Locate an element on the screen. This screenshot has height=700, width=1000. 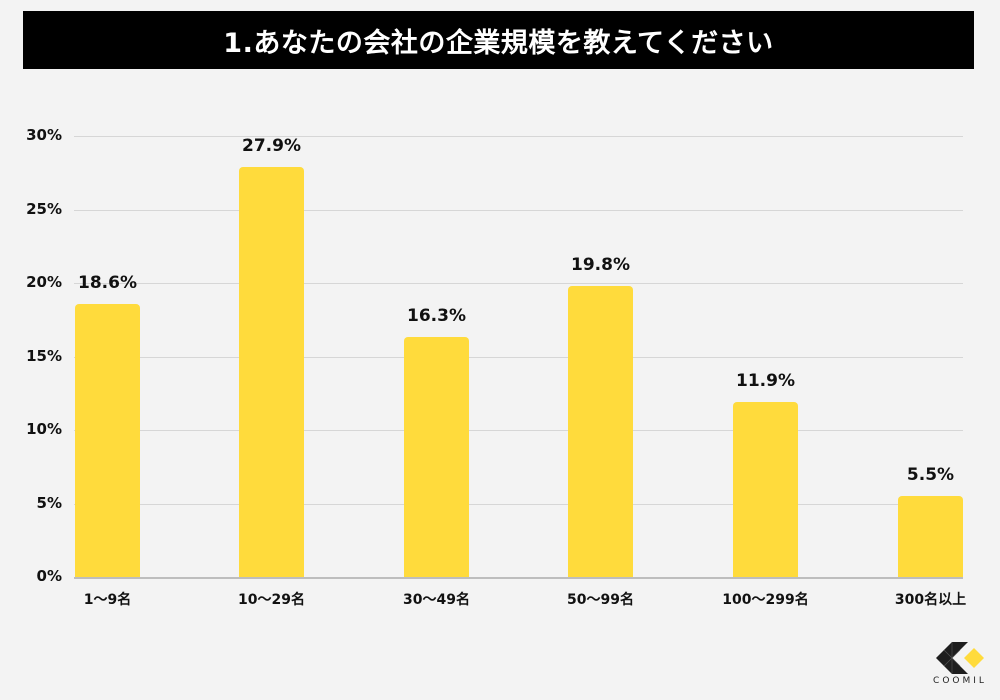
x-category-label: 1〜9名 is located at coordinates (107, 600).